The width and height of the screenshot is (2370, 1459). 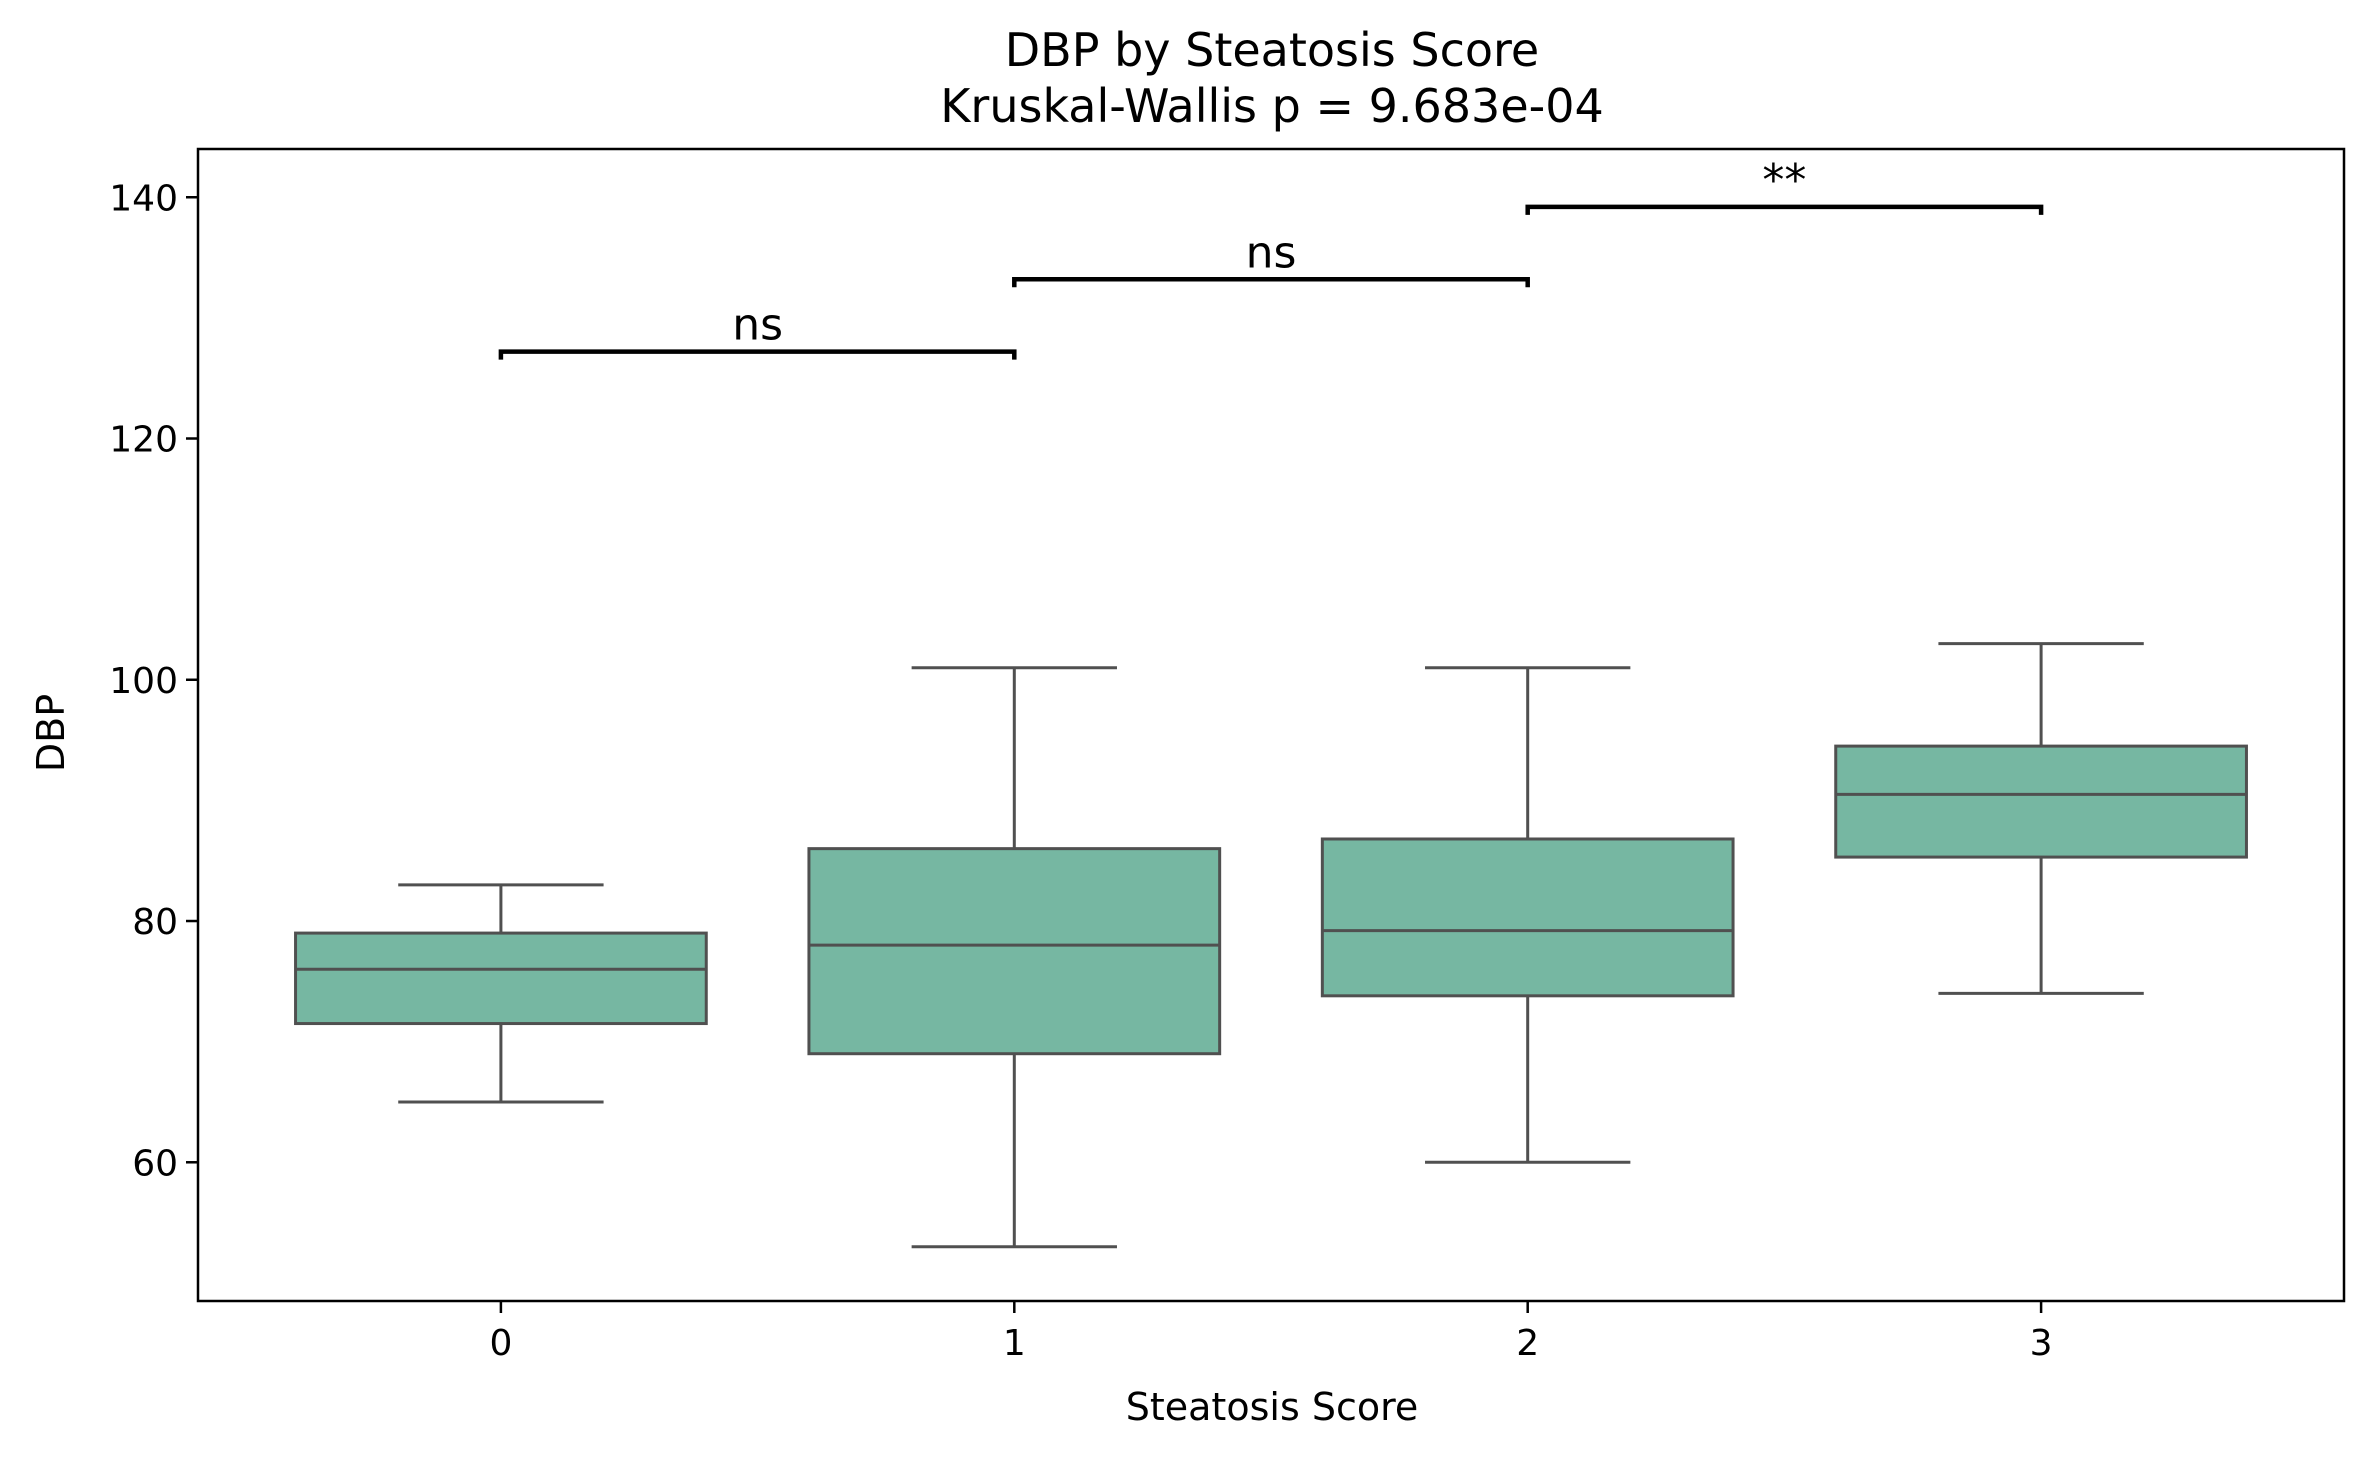 I want to click on y-tick-label: 140, so click(x=143, y=198).